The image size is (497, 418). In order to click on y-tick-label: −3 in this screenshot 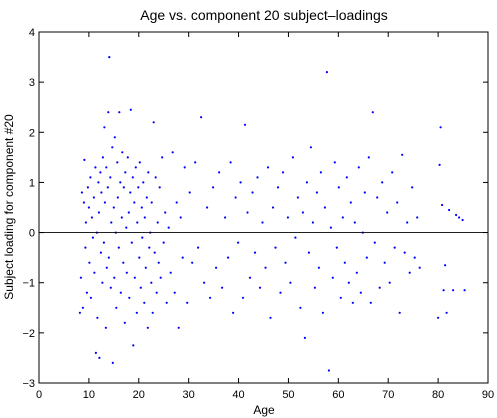, I will do `click(28, 384)`.